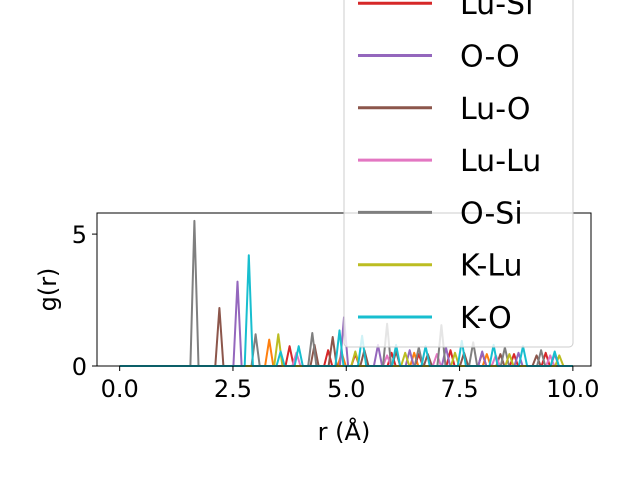 The height and width of the screenshot is (480, 640). Describe the element at coordinates (496, 11) in the screenshot. I see `legend-entry-label: Lu-Si` at that location.